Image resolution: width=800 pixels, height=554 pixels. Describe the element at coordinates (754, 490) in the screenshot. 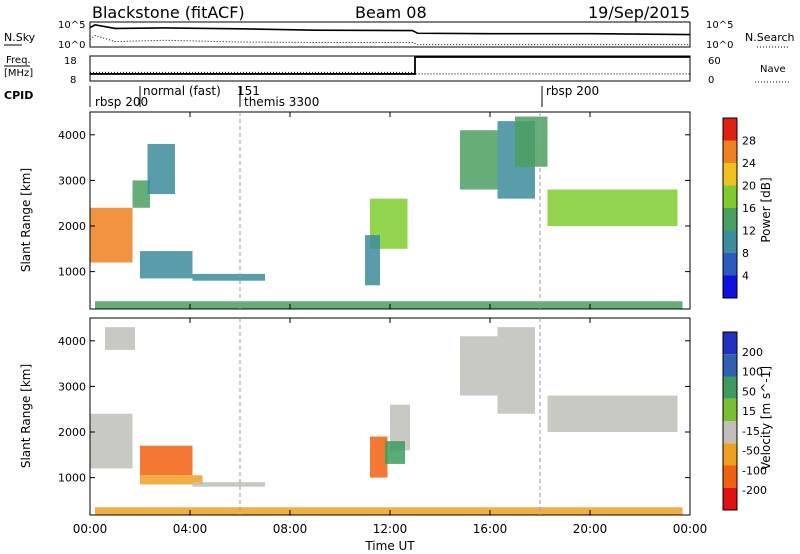

I see `velocity-colorbar-tick-7: -200` at that location.